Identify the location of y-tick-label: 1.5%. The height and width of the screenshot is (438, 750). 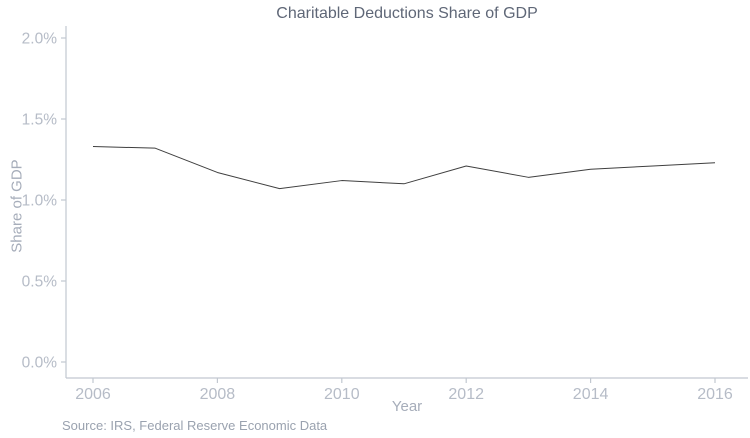
(40, 120).